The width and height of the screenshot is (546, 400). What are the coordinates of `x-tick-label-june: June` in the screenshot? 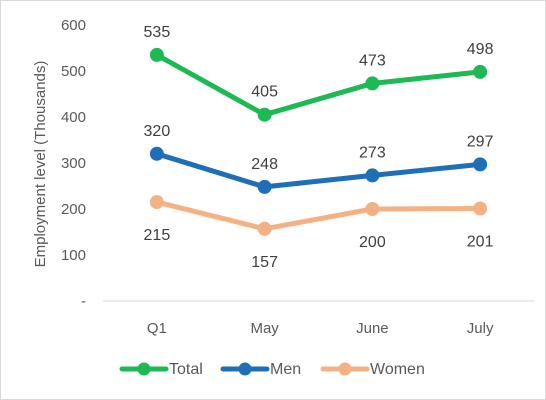 It's located at (372, 328).